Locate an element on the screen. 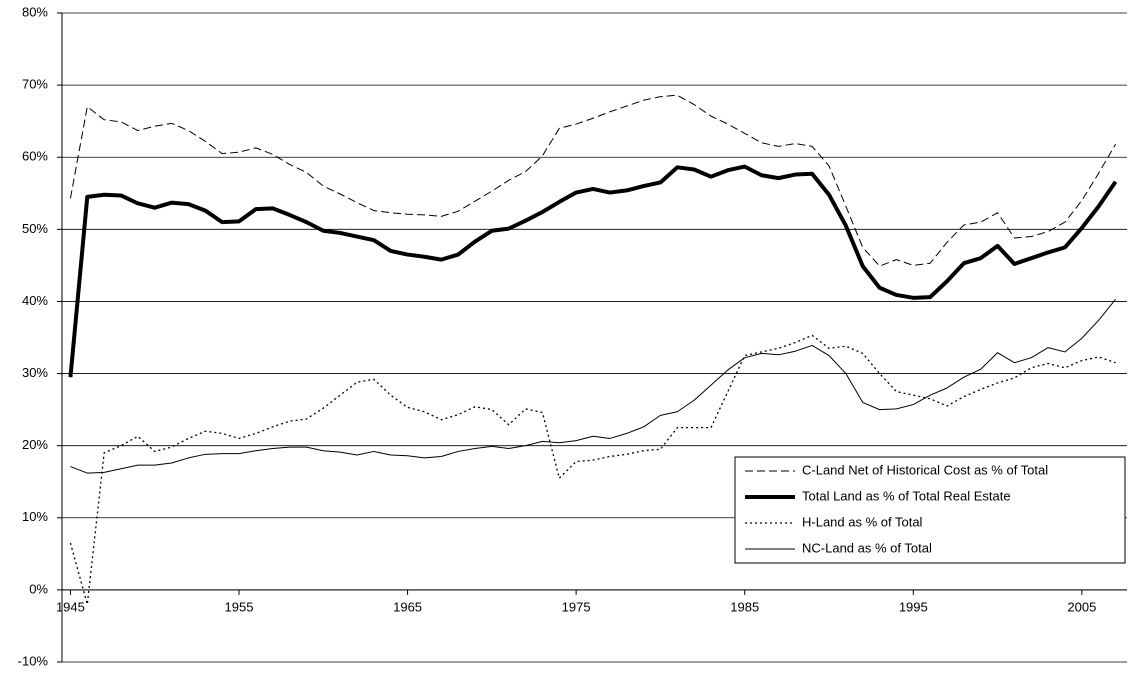 This screenshot has width=1132, height=678. legend-box is located at coordinates (930, 510).